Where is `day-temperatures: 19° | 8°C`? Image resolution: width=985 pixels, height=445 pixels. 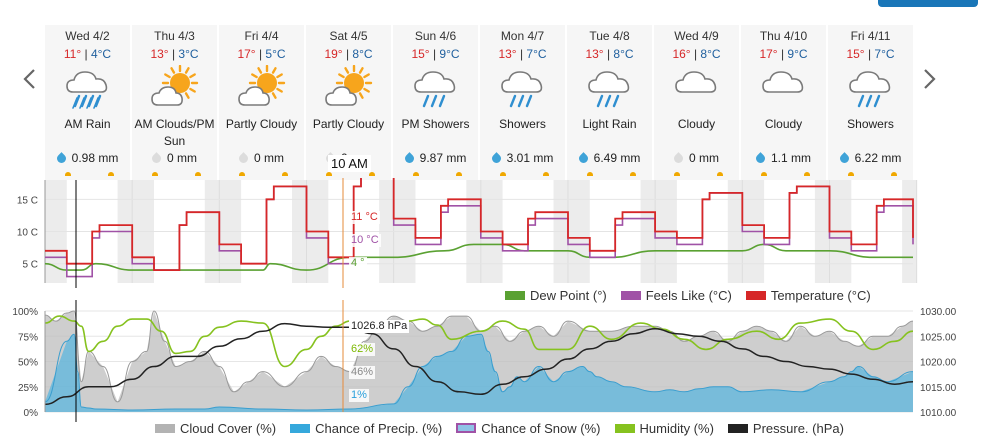 day-temperatures: 19° | 8°C is located at coordinates (348, 54).